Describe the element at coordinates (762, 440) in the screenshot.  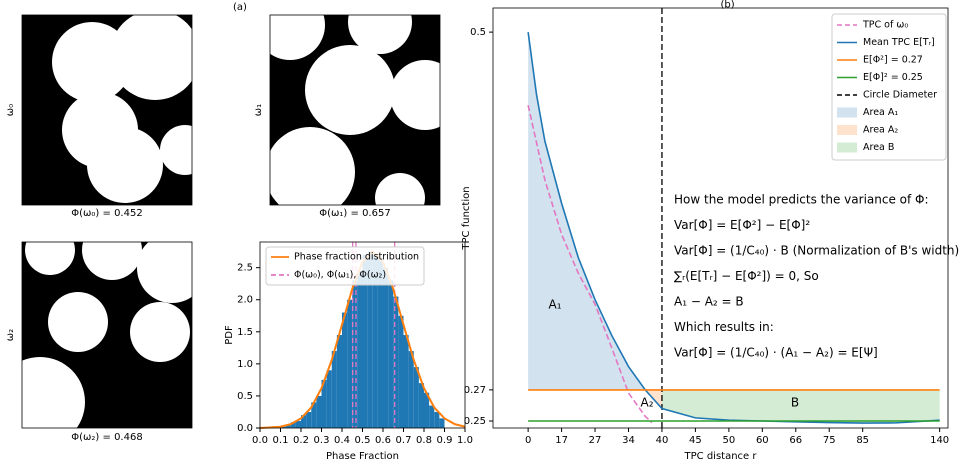
I see `x-tick-label: 60` at that location.